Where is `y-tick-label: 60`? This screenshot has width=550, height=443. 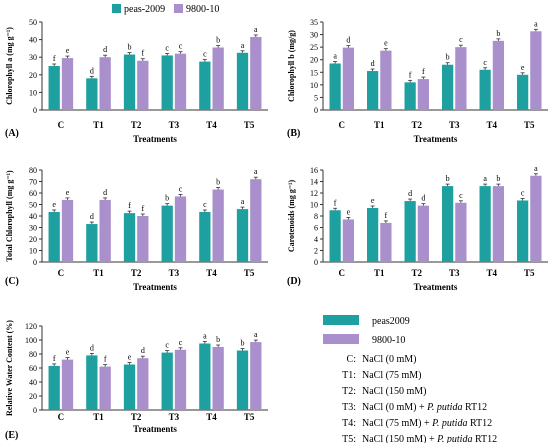
y-tick-label: 60 is located at coordinates (33, 193).